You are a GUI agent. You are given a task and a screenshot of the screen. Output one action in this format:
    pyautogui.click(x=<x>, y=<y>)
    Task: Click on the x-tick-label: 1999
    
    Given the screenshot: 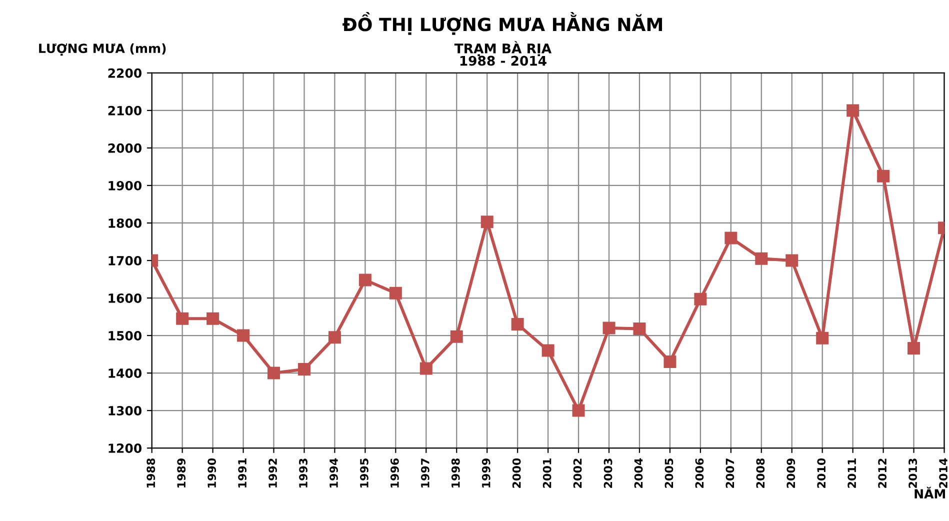 What is the action you would take?
    pyautogui.click(x=486, y=473)
    